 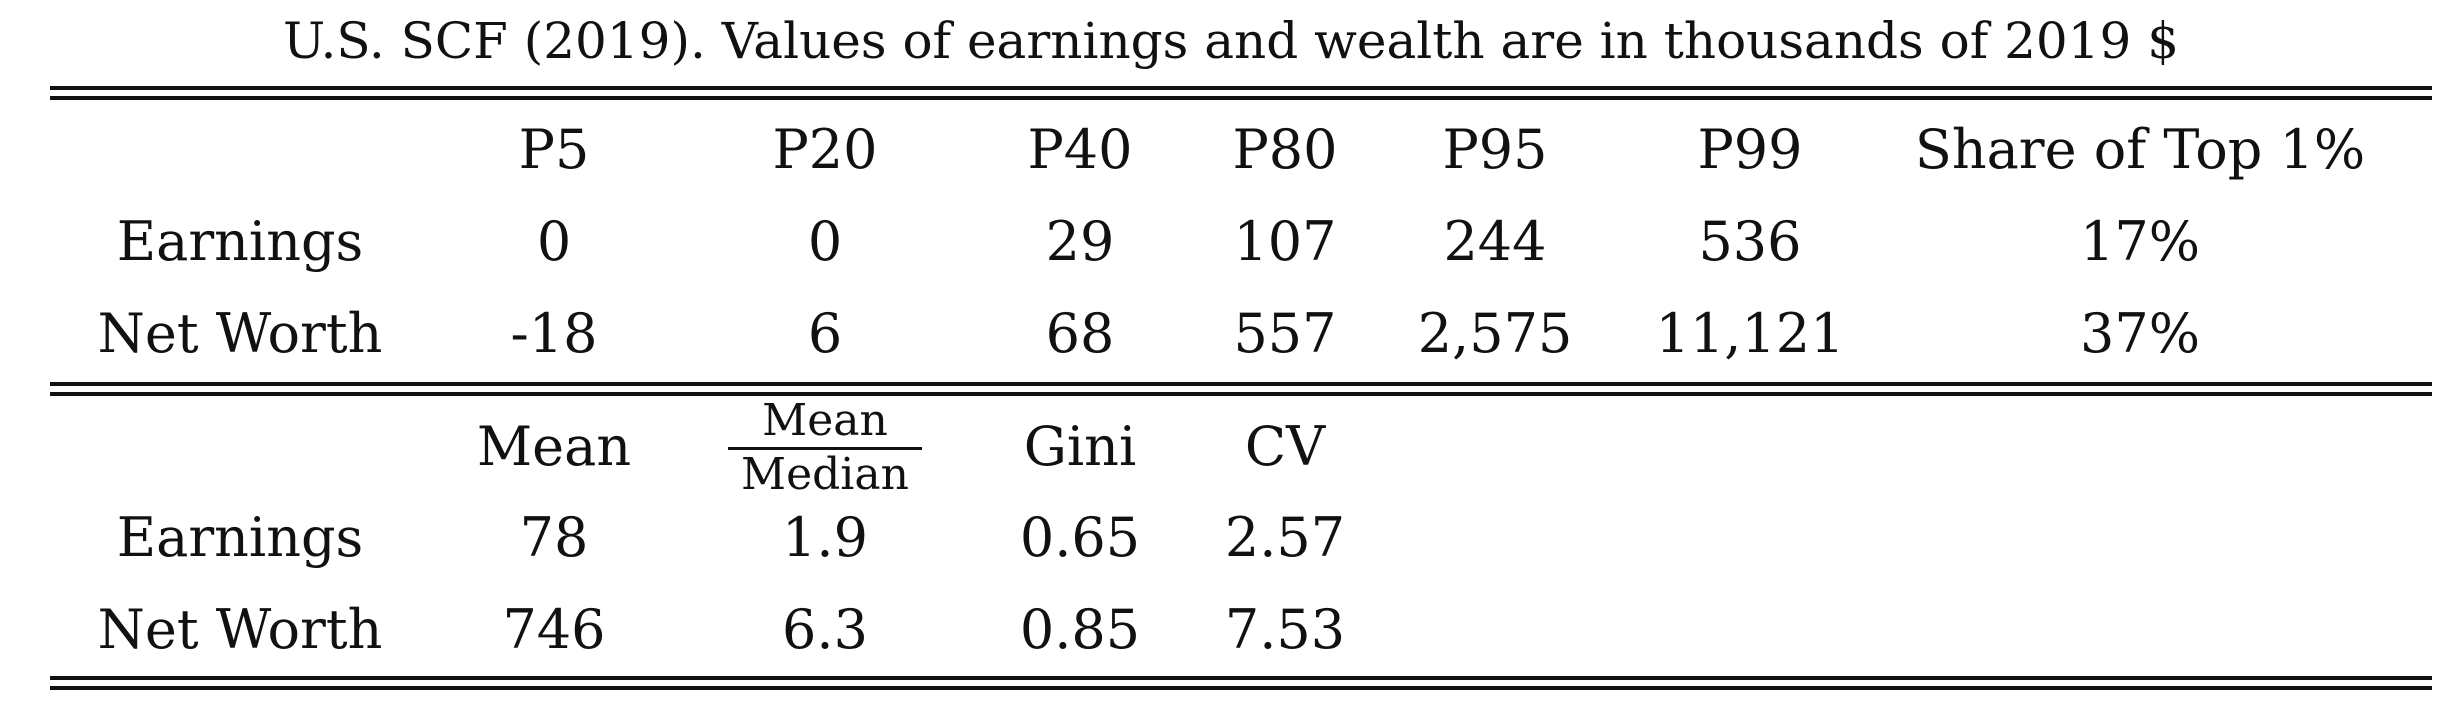 What do you see at coordinates (2140, 333) in the screenshot?
I see `table-cell: 37%` at bounding box center [2140, 333].